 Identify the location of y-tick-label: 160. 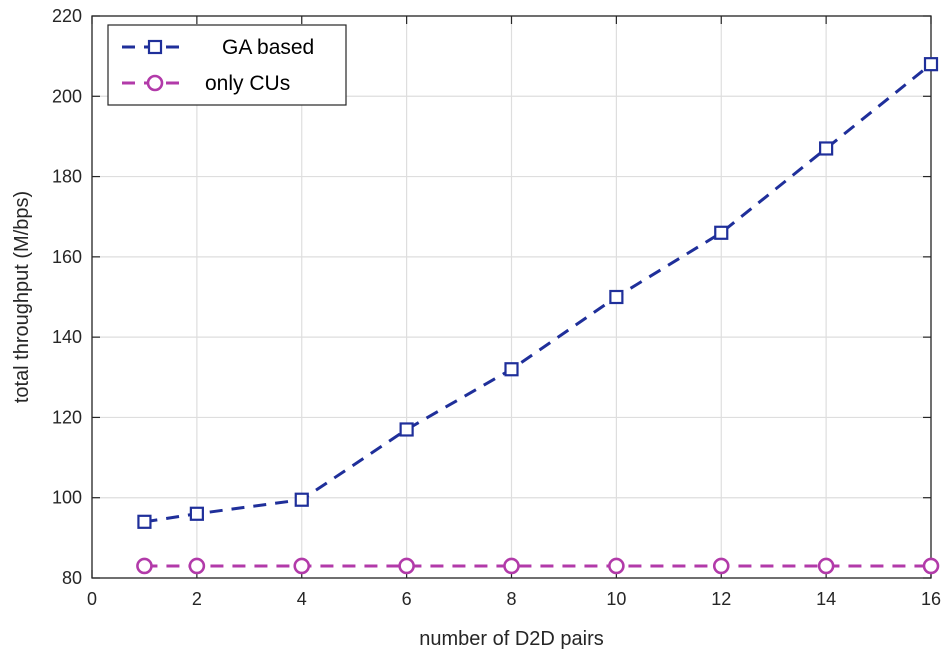
(67, 257).